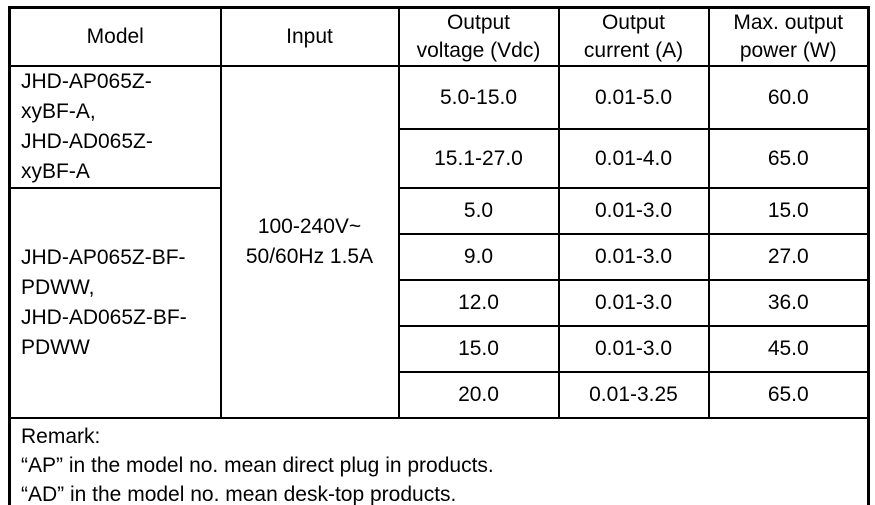 The height and width of the screenshot is (505, 875). Describe the element at coordinates (633, 158) in the screenshot. I see `output-current-cell: 0.01-4.0` at that location.